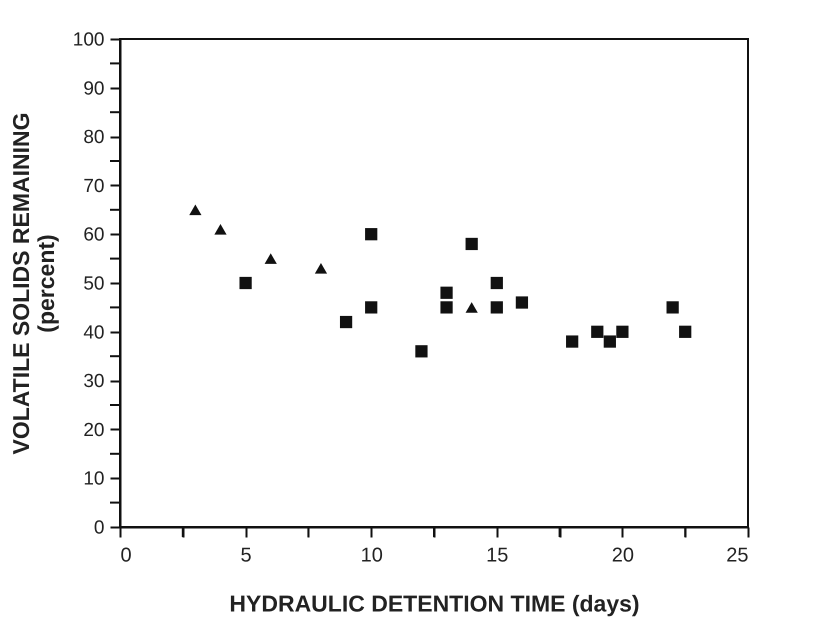 The image size is (835, 633). I want to click on y-tick-label: 80, so click(93, 137).